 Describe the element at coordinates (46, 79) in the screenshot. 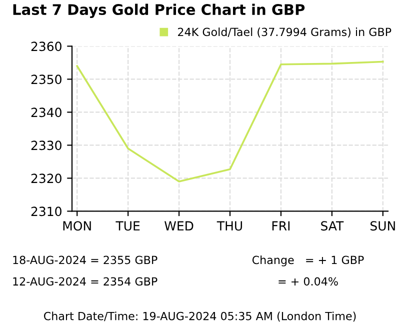

I see `y-tick-label: 2350` at that location.